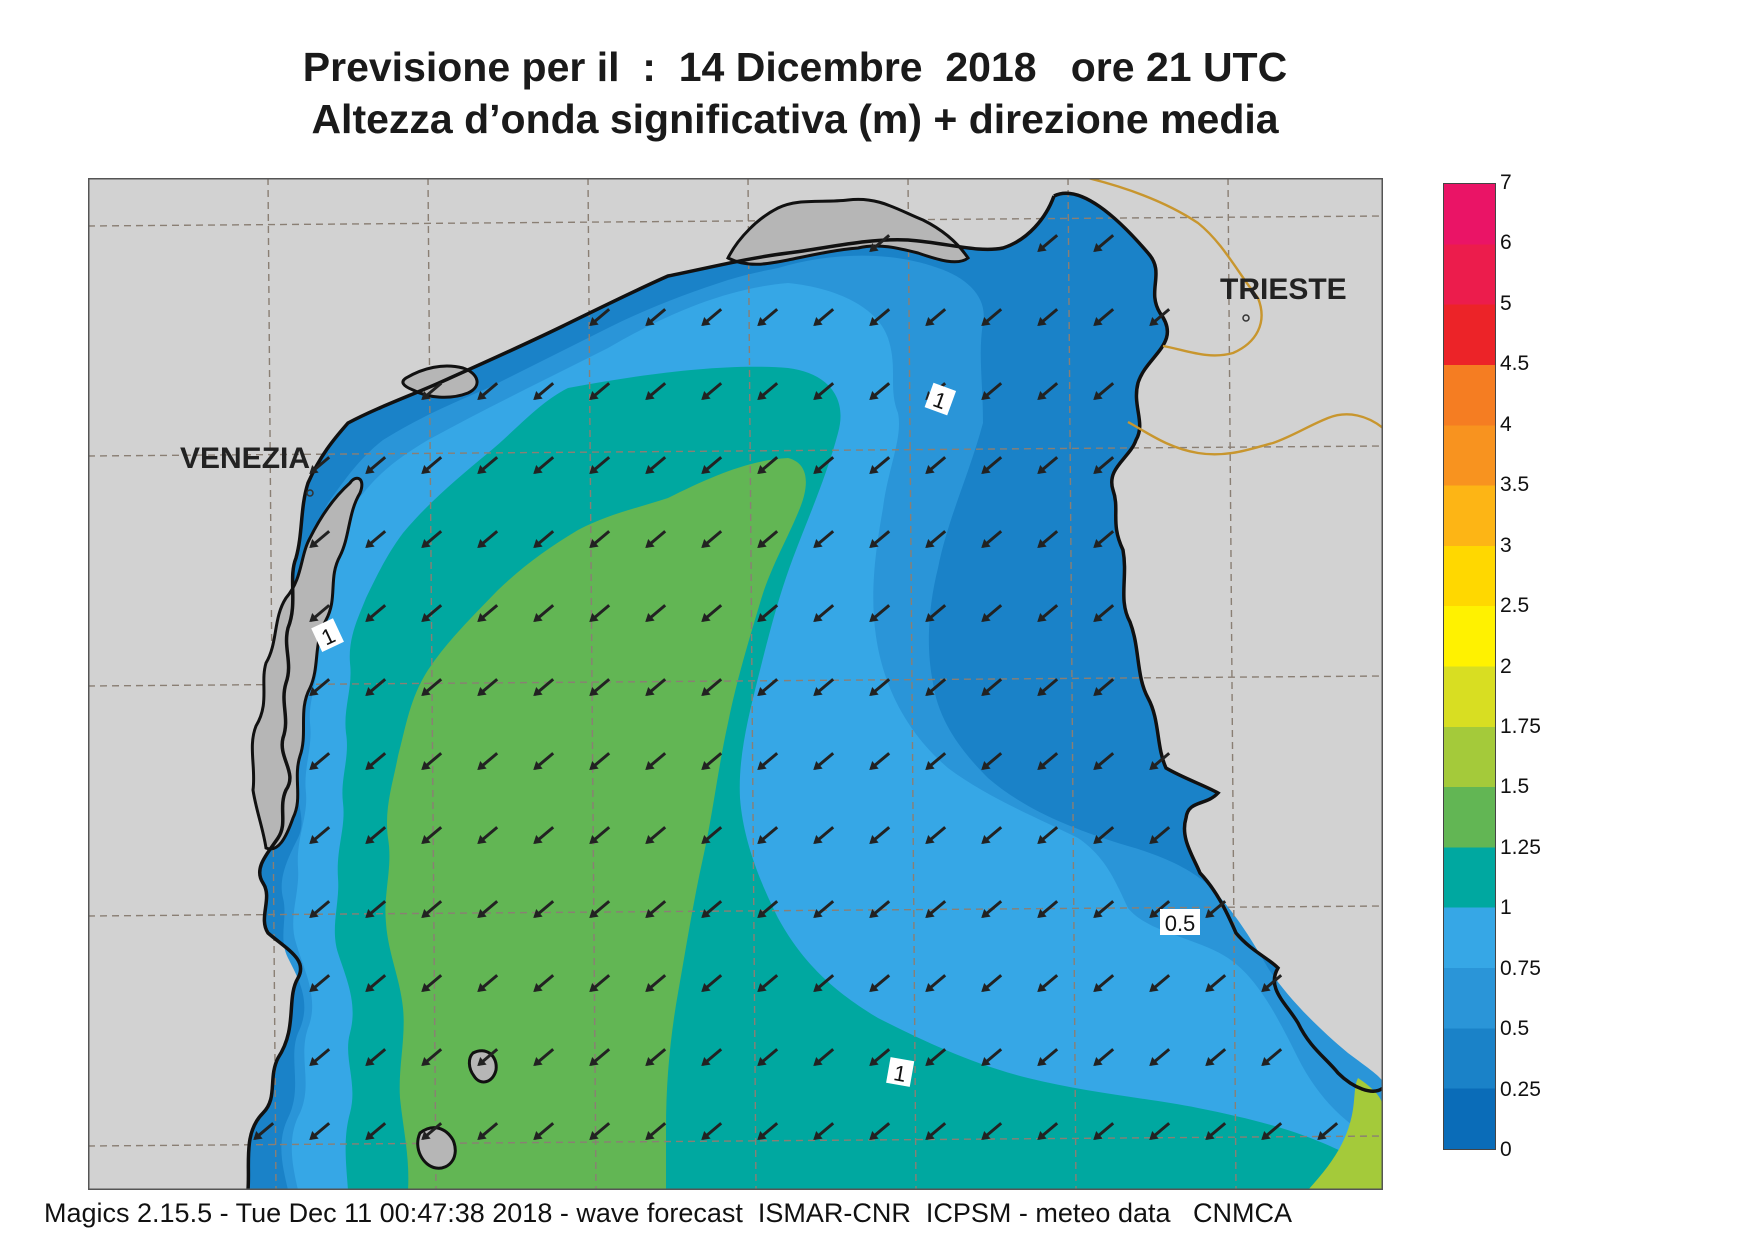  I want to click on colorbar-tick-label: 0.75, so click(1520, 968).